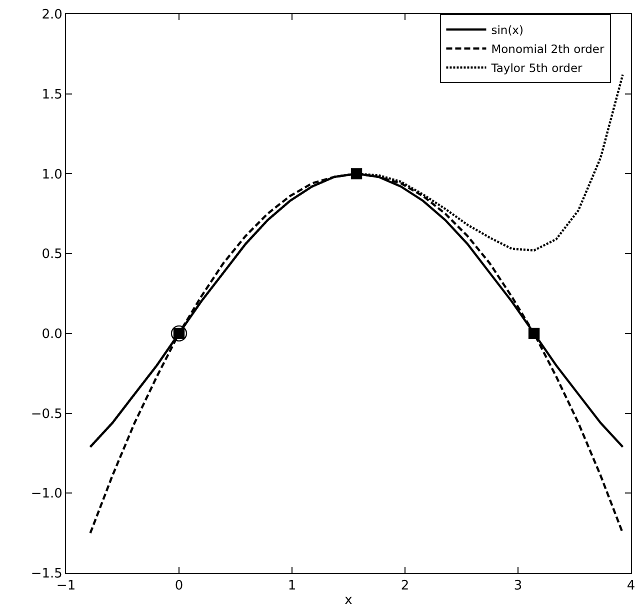 The height and width of the screenshot is (611, 641). What do you see at coordinates (348, 600) in the screenshot?
I see `x-axis-title: x` at bounding box center [348, 600].